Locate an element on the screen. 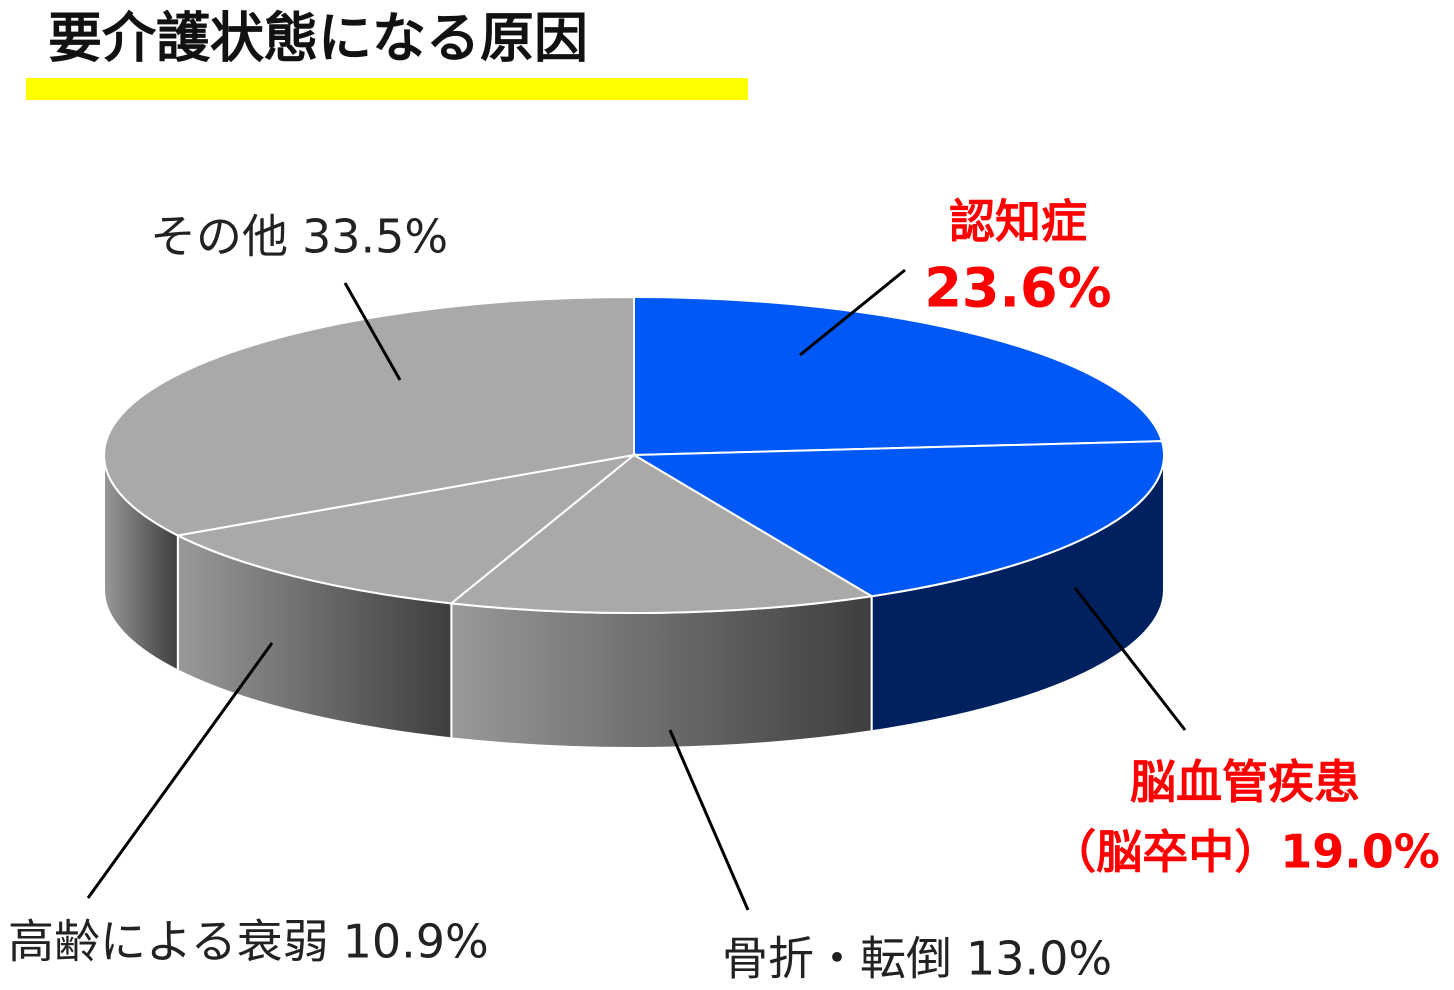 This screenshot has width=1454, height=990. value-label: 23.6% is located at coordinates (1017, 288).